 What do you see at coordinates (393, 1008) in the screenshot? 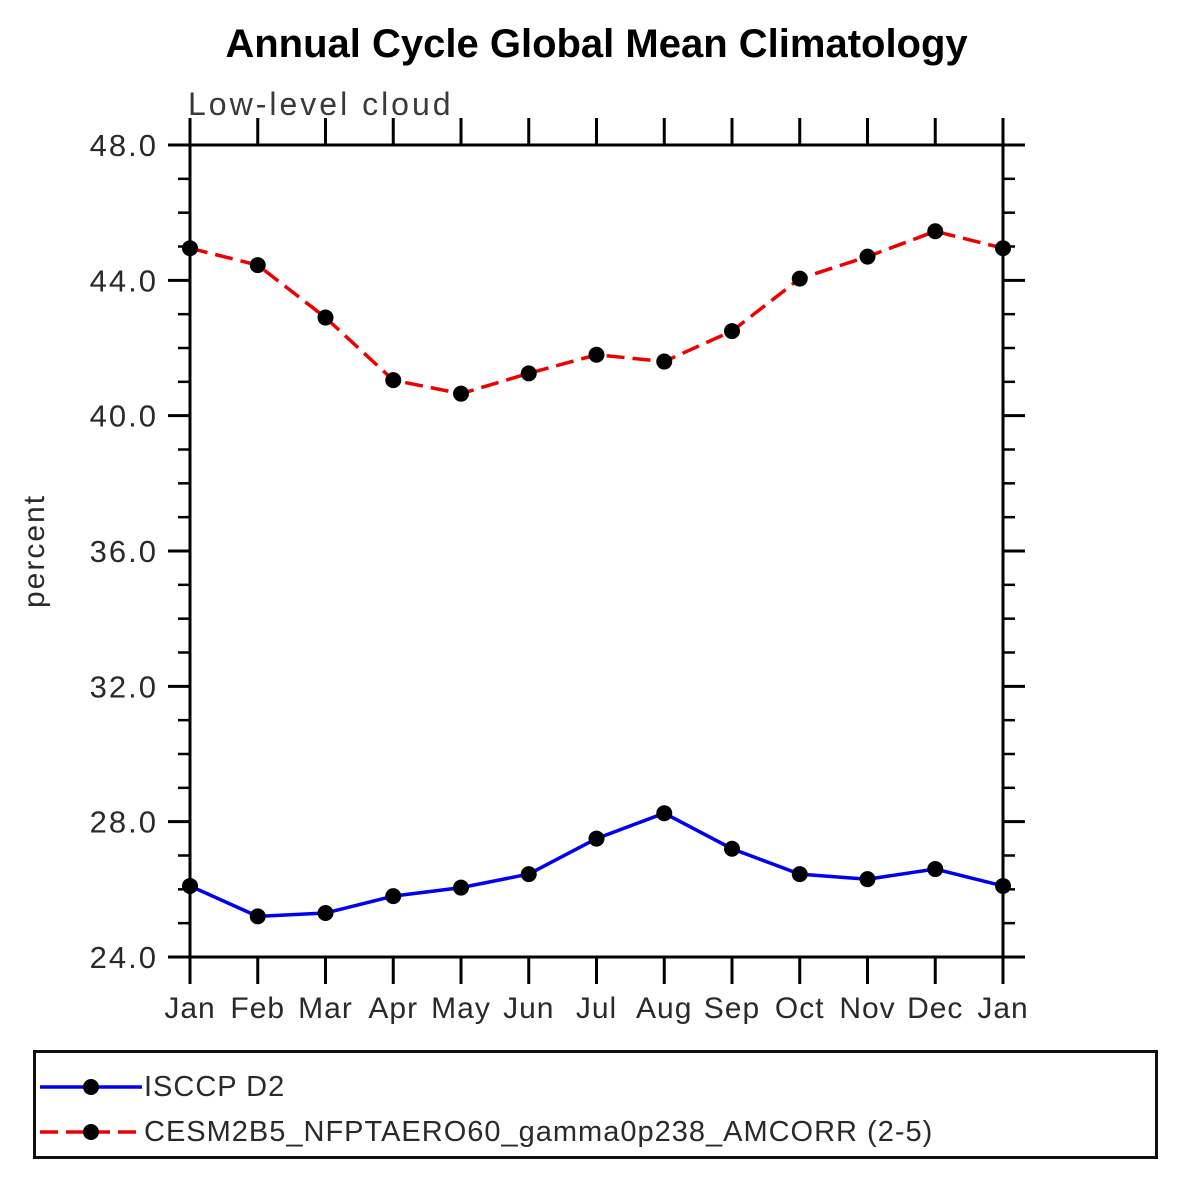
I see `x-tick-label: Apr` at bounding box center [393, 1008].